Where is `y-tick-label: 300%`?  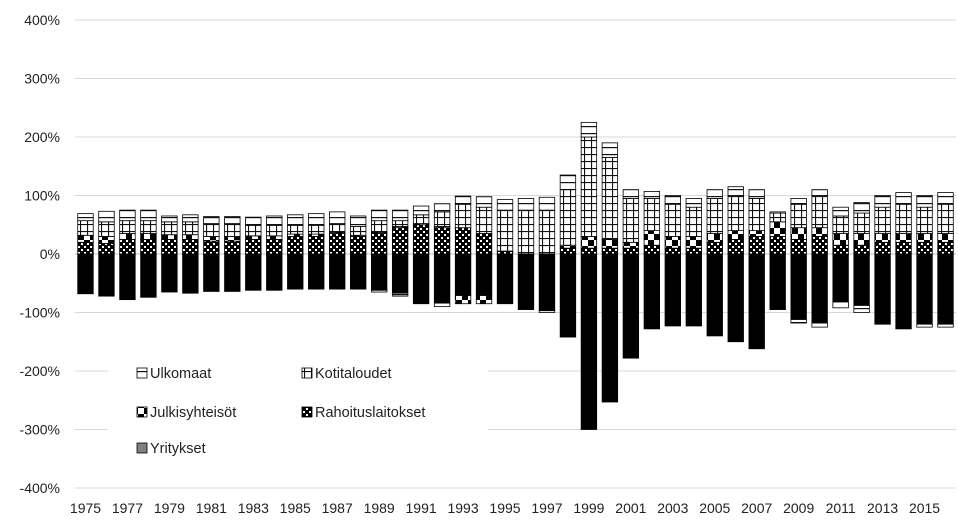 y-tick-label: 300% is located at coordinates (42, 79).